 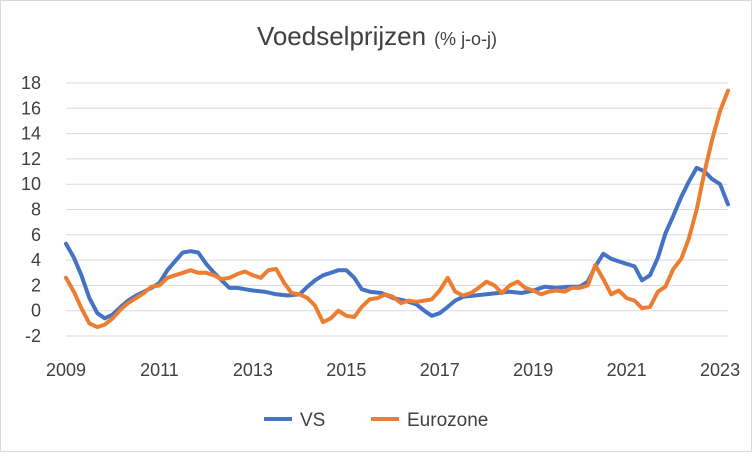 I want to click on chart-title: Voedselprijzen (% j-o-j), so click(x=377, y=36).